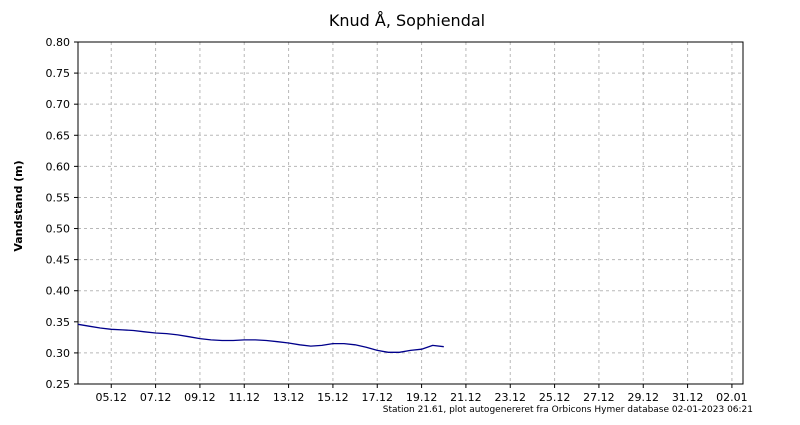 The width and height of the screenshot is (800, 425). I want to click on y-tick-label: 0.45, so click(58, 260).